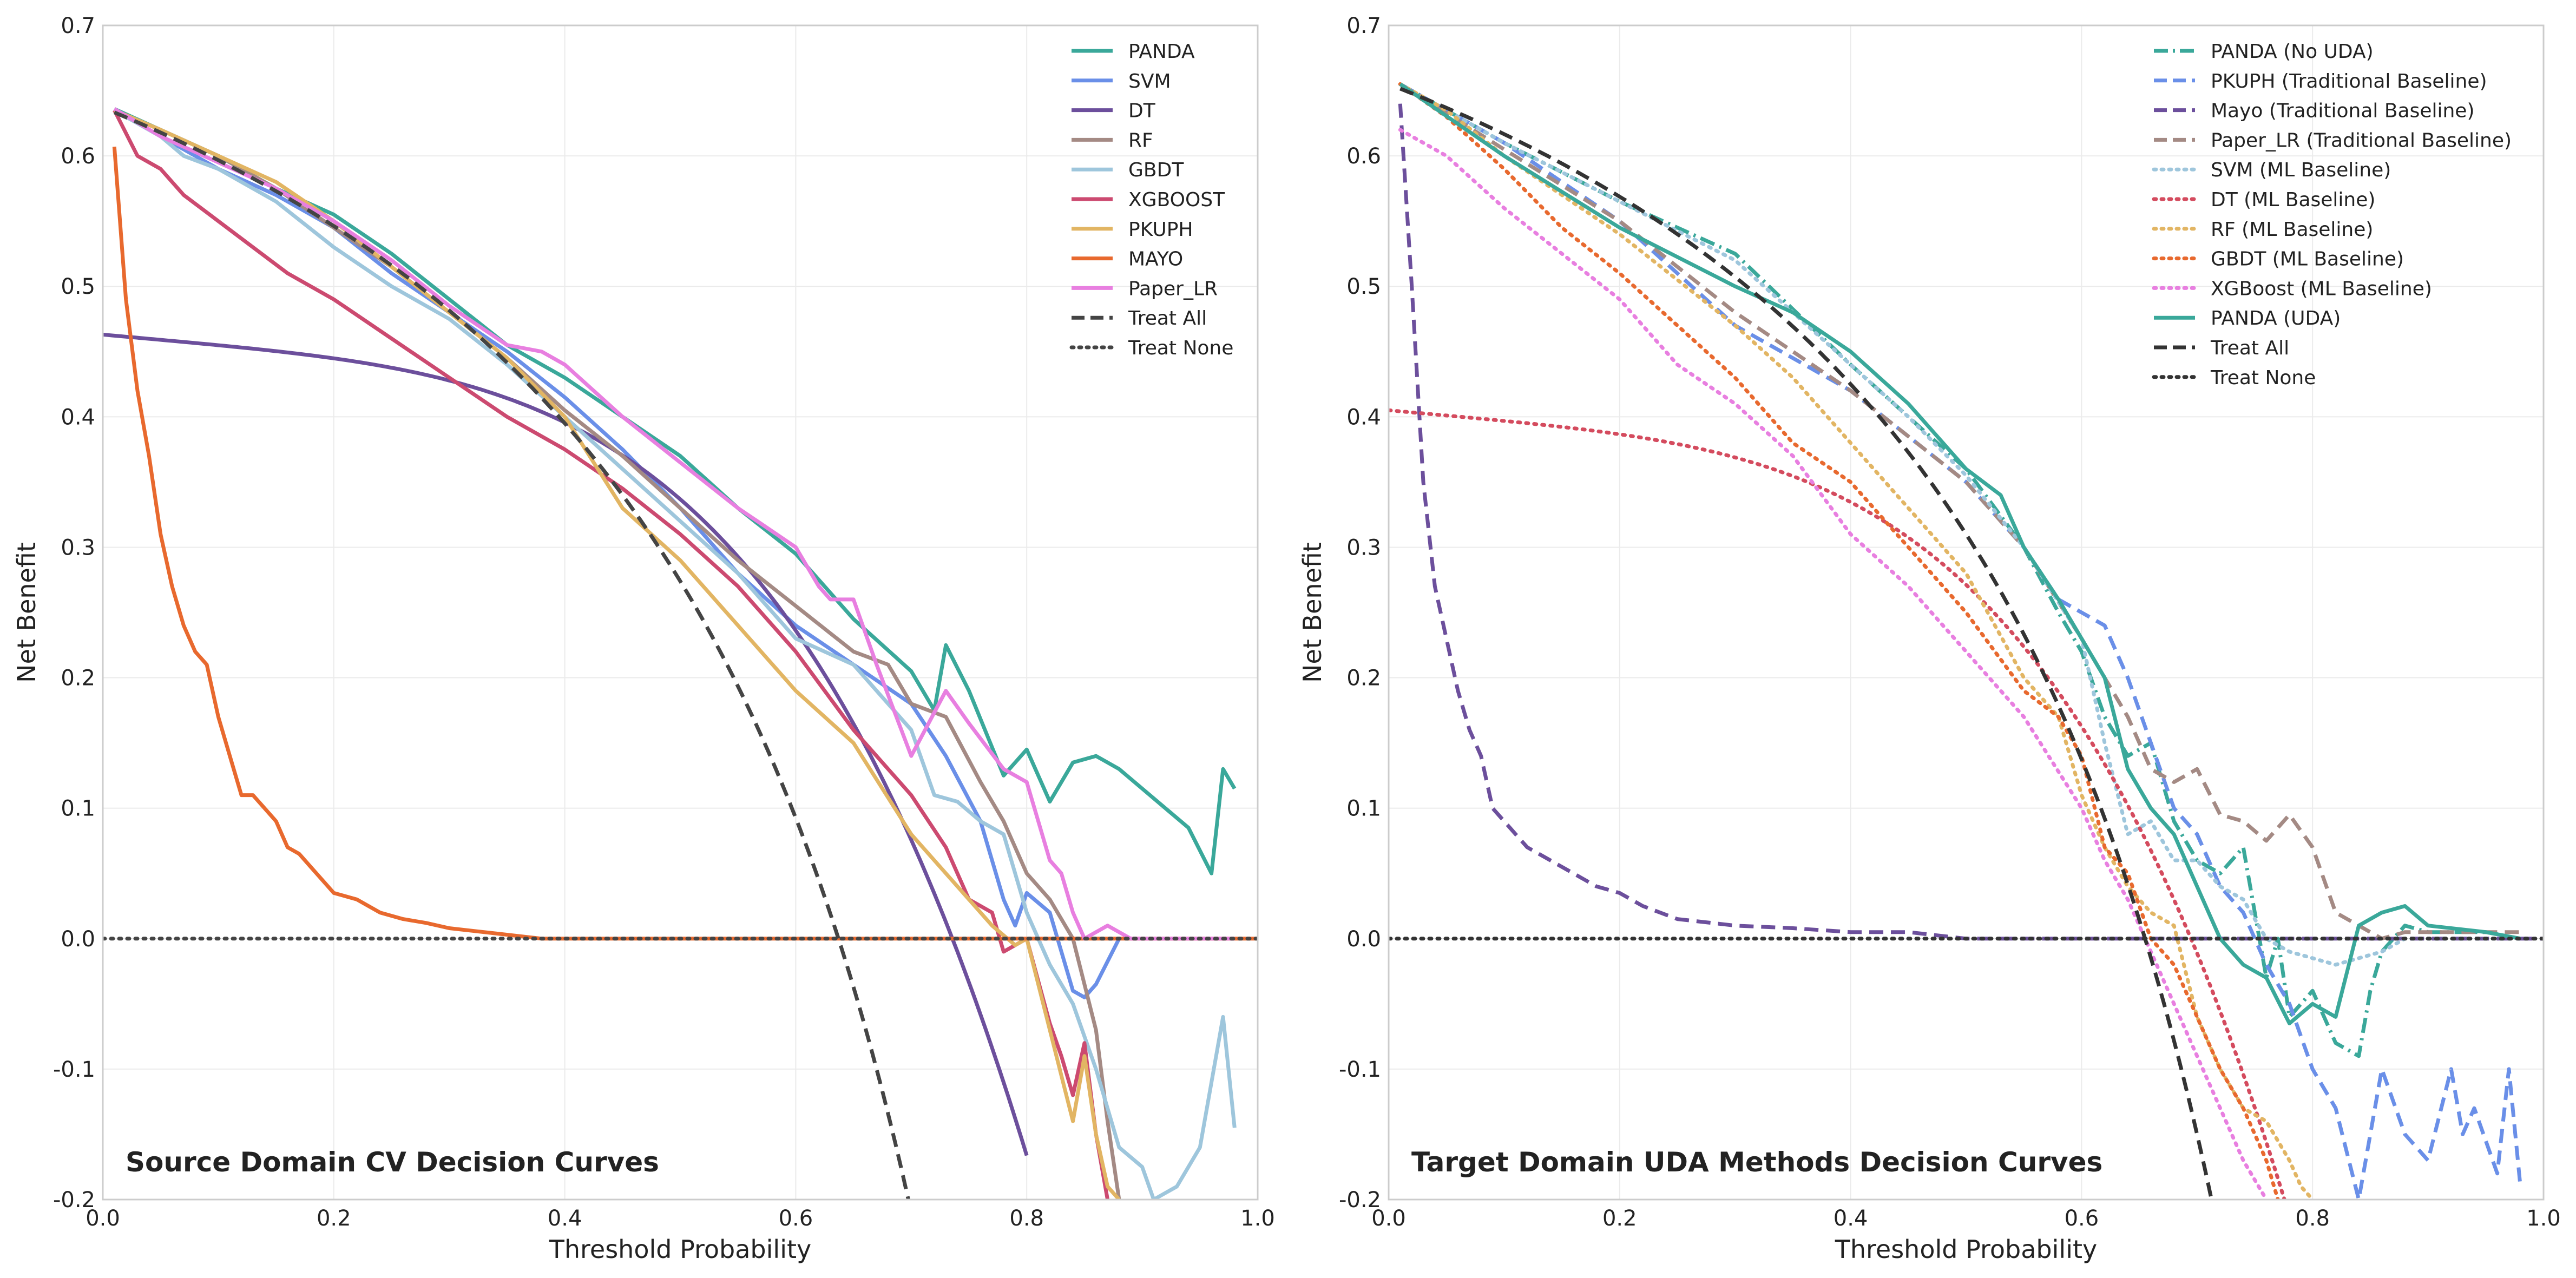  What do you see at coordinates (1363, 286) in the screenshot?
I see `y-tick-label: 0.5` at bounding box center [1363, 286].